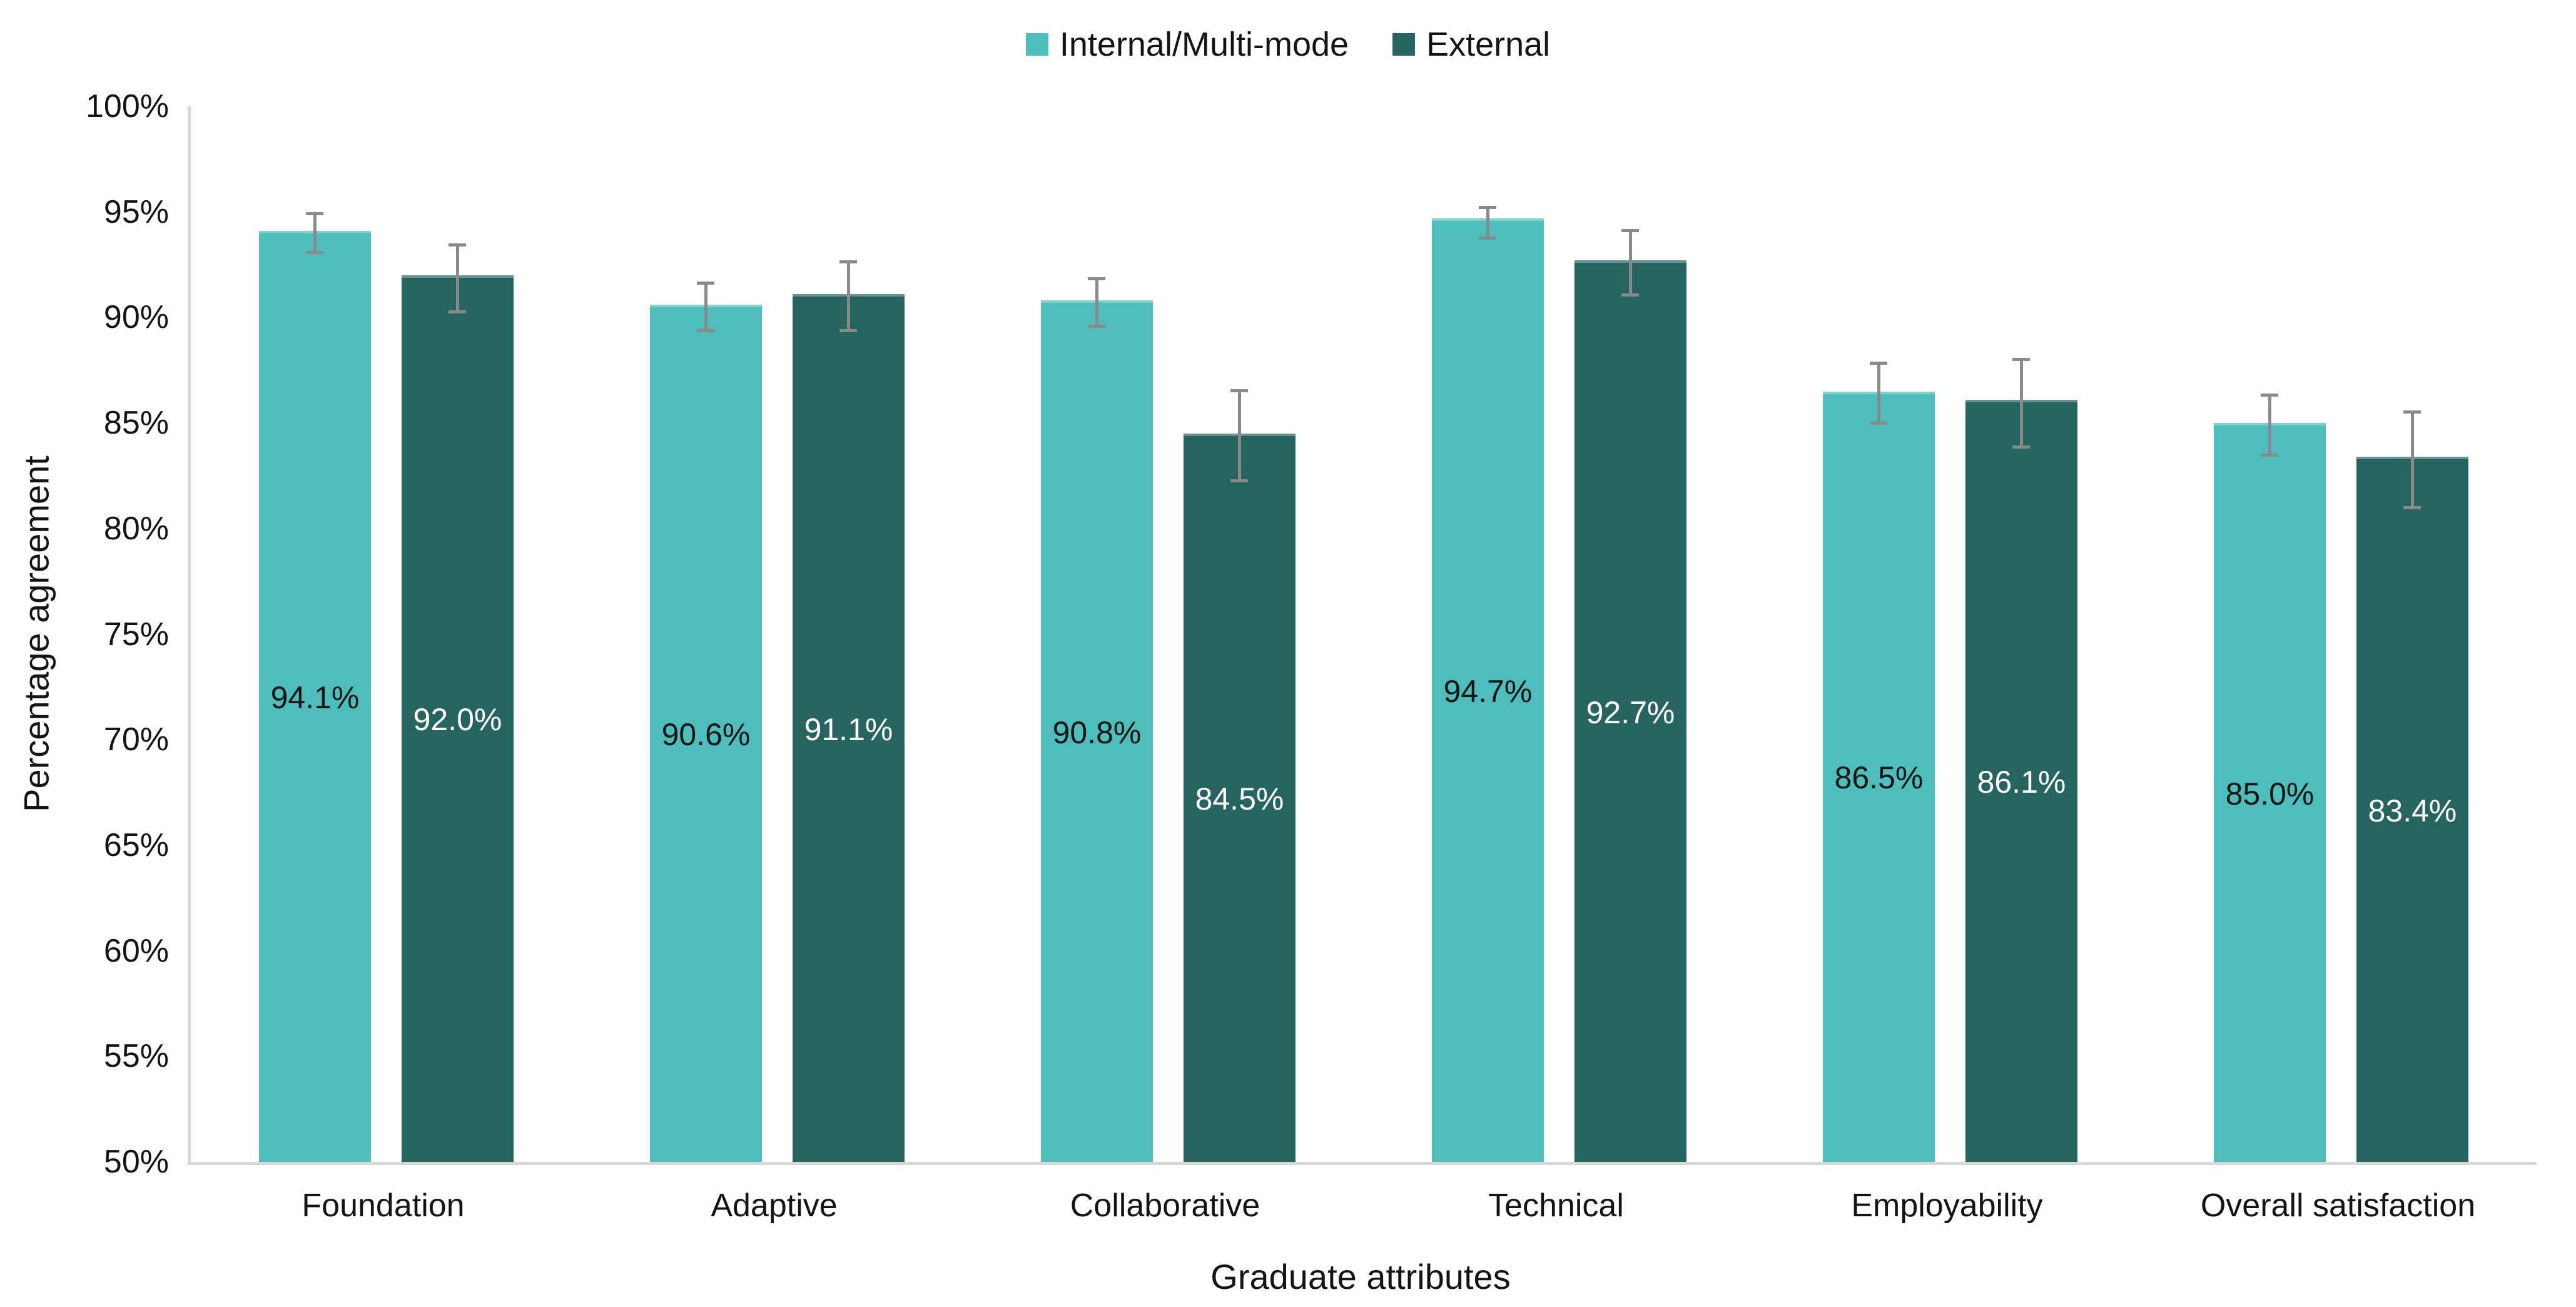 This screenshot has width=2576, height=1307. I want to click on legend: Internal/Multi-mode External, so click(1288, 44).